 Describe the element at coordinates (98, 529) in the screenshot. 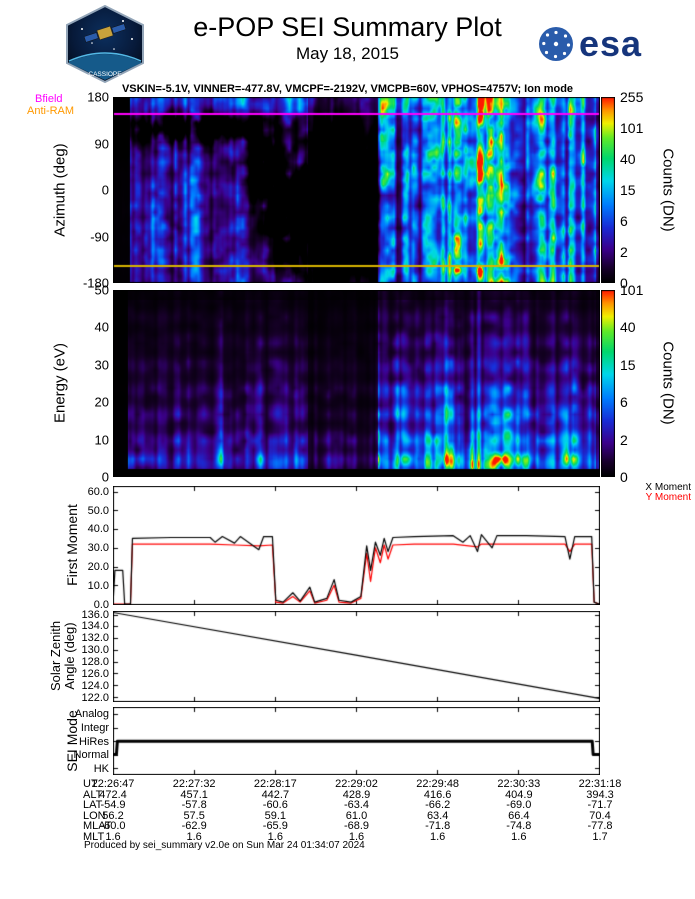

I see `first-moment-ytick-label: 40.0` at that location.